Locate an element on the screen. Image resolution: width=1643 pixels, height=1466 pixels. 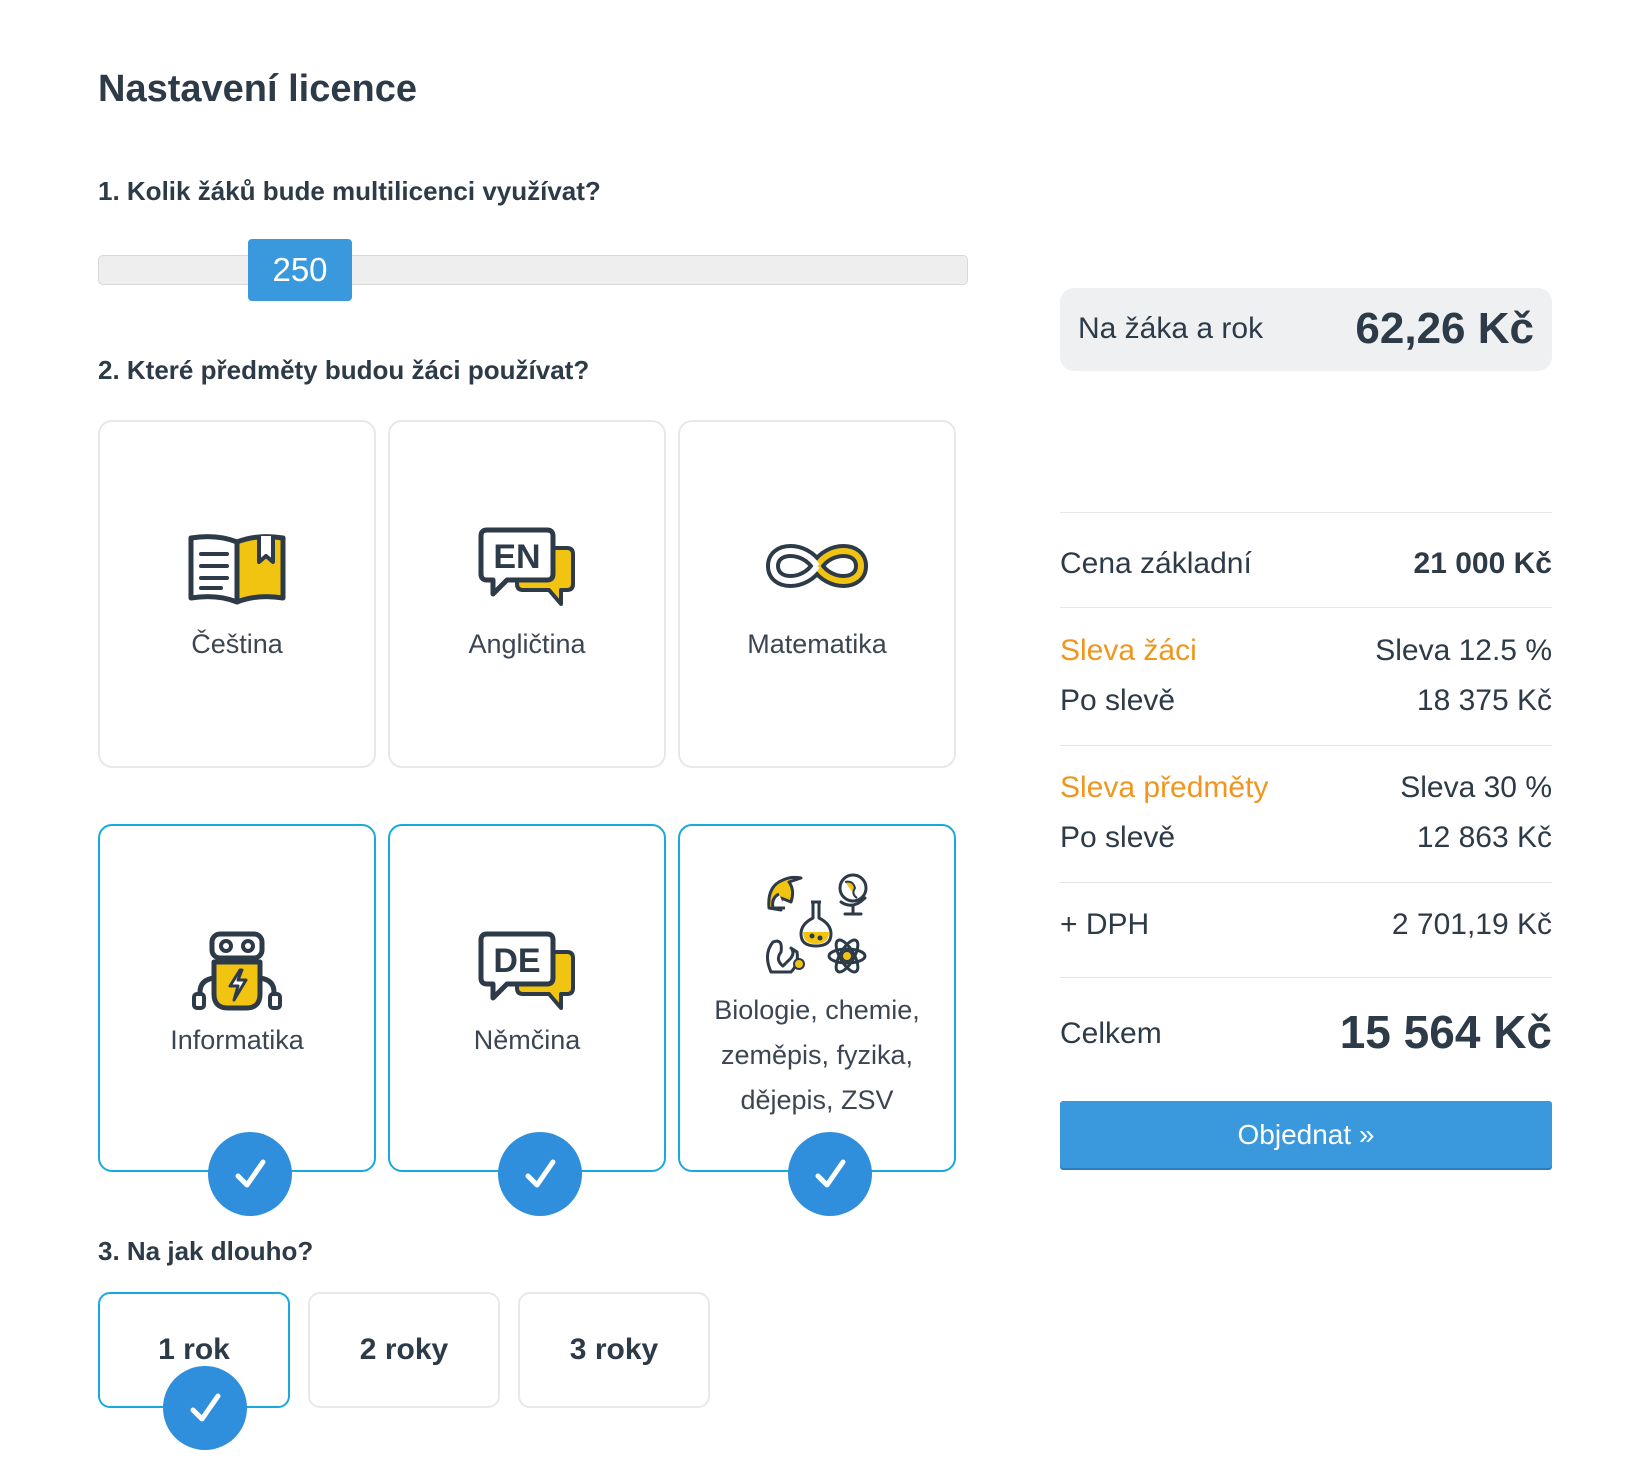
german-speech-icon: DE is located at coordinates (527, 971).